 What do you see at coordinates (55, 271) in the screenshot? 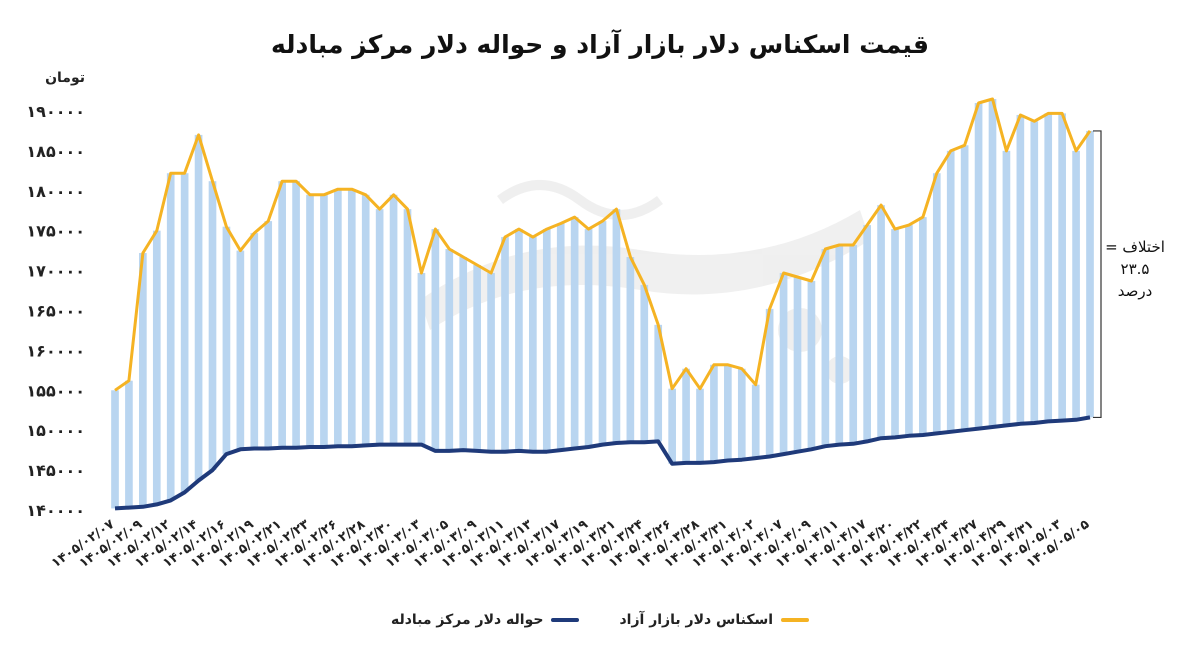
I see `y-tick-label: ۱۷۰۰۰۰` at bounding box center [55, 271].